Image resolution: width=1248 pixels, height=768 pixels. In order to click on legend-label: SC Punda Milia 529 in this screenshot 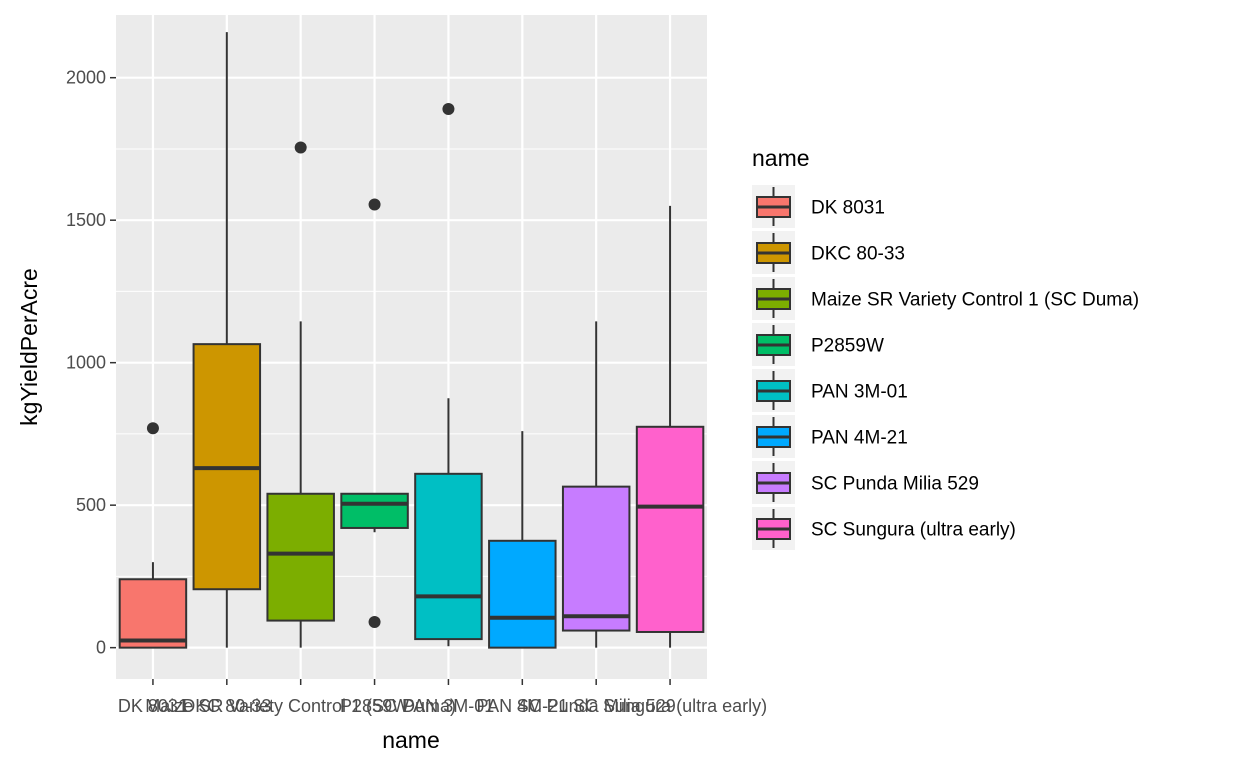, I will do `click(895, 484)`.